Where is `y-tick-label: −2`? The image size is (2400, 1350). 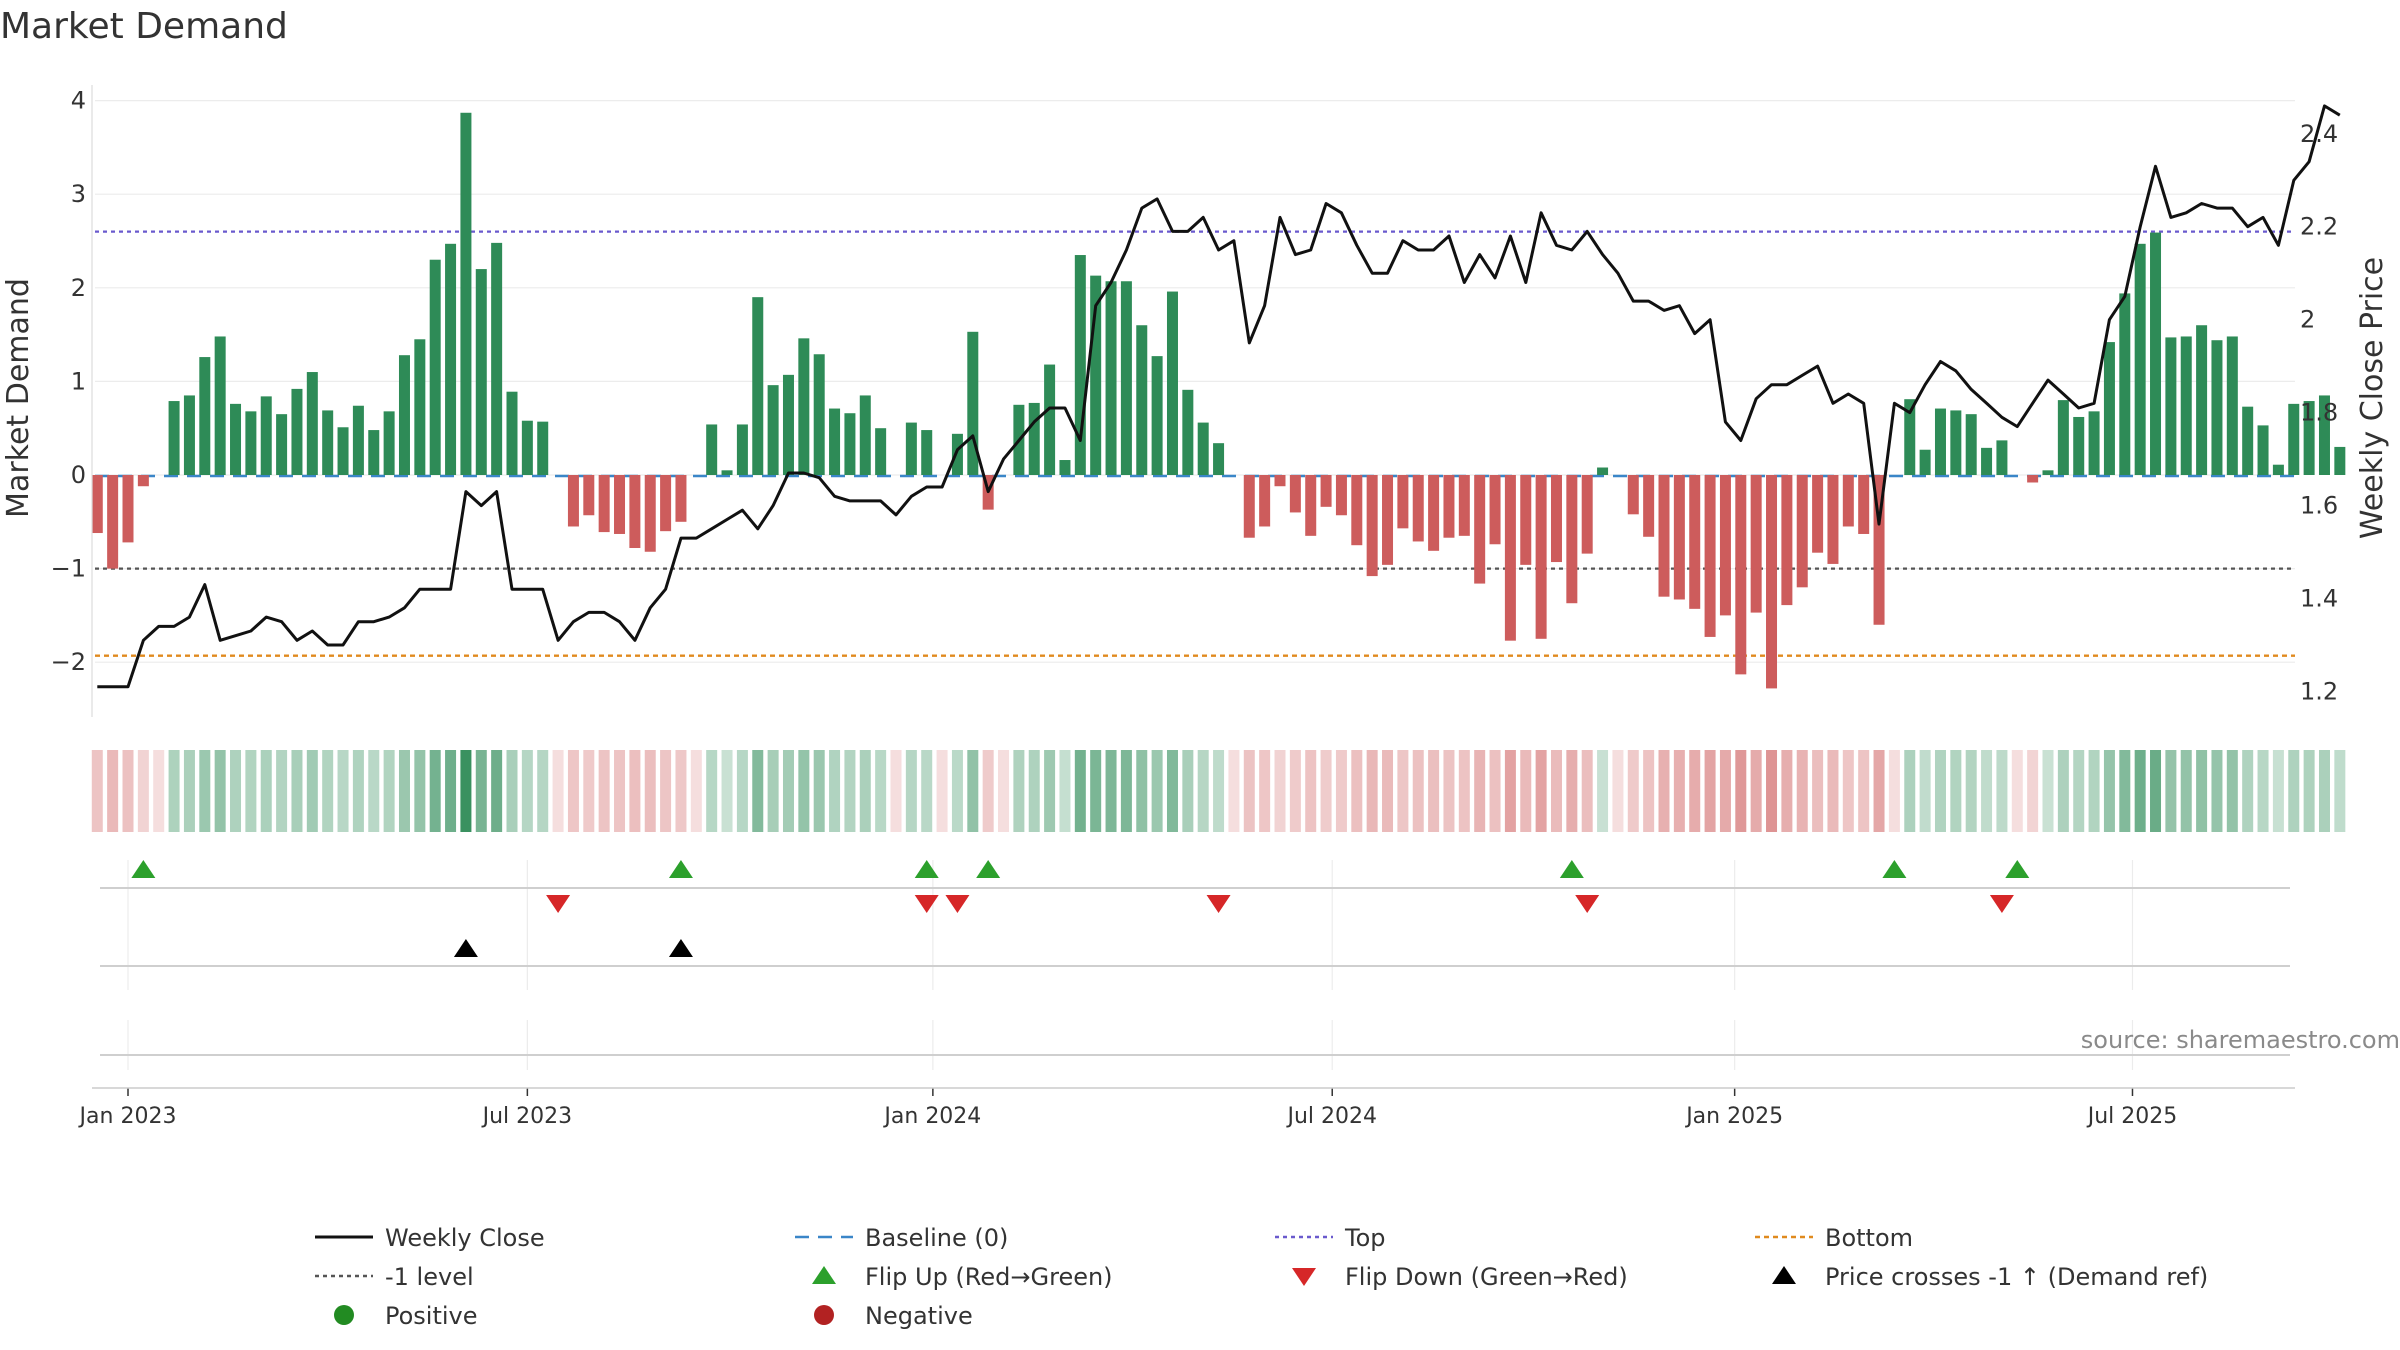 y-tick-label: −2 is located at coordinates (68, 662).